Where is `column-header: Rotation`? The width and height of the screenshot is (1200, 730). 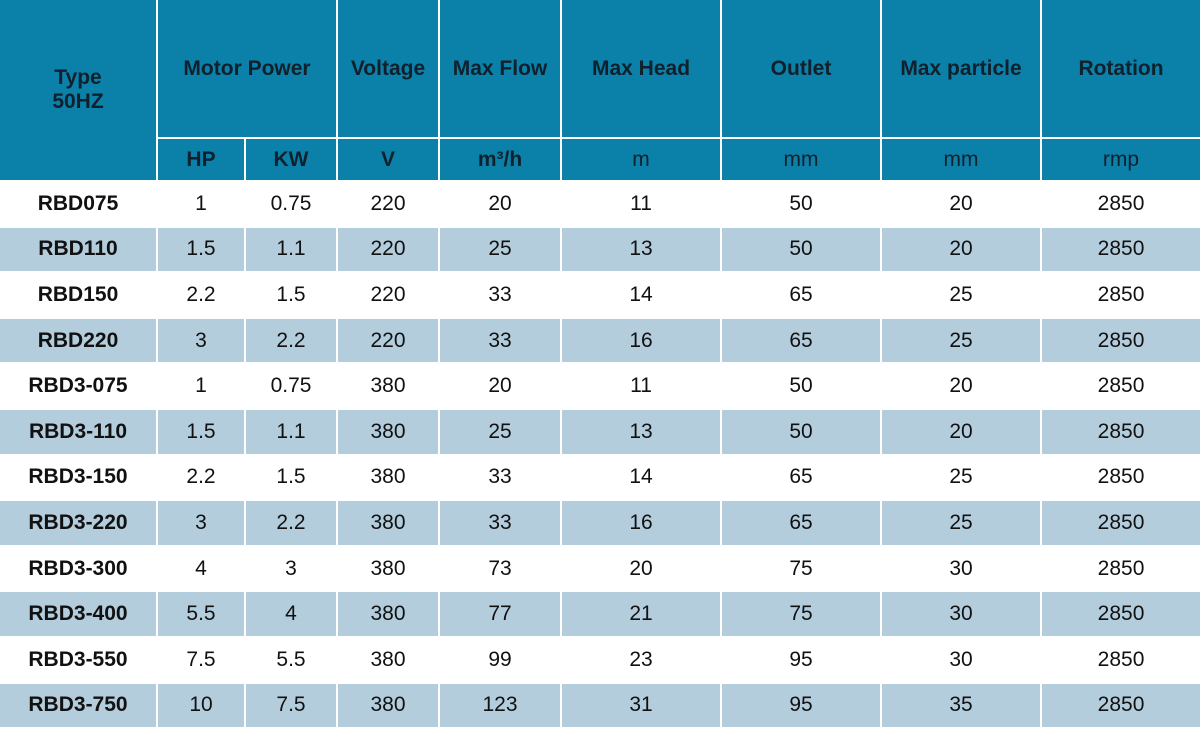 column-header: Rotation is located at coordinates (1121, 69).